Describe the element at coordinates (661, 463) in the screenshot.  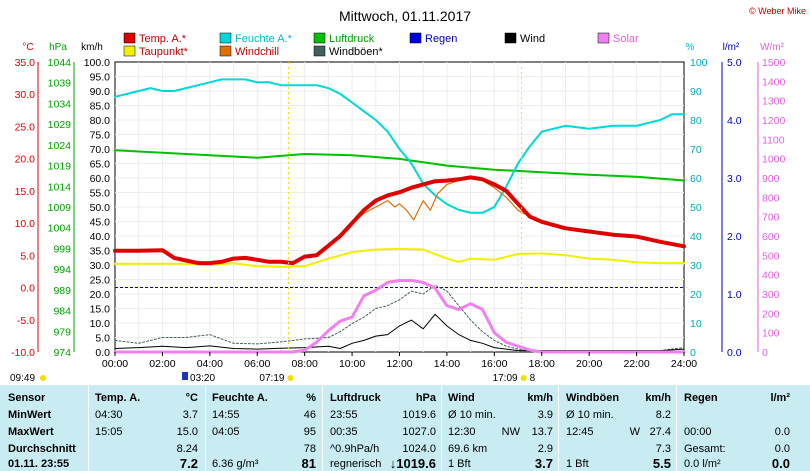
I see `gust-value: 5.5` at that location.